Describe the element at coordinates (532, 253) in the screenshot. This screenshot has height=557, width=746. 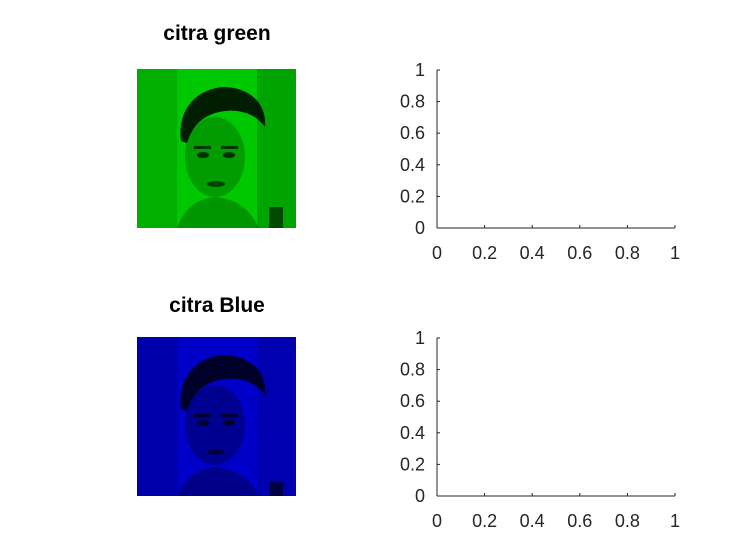
I see `x-tick-label-0-2: 0.4` at that location.